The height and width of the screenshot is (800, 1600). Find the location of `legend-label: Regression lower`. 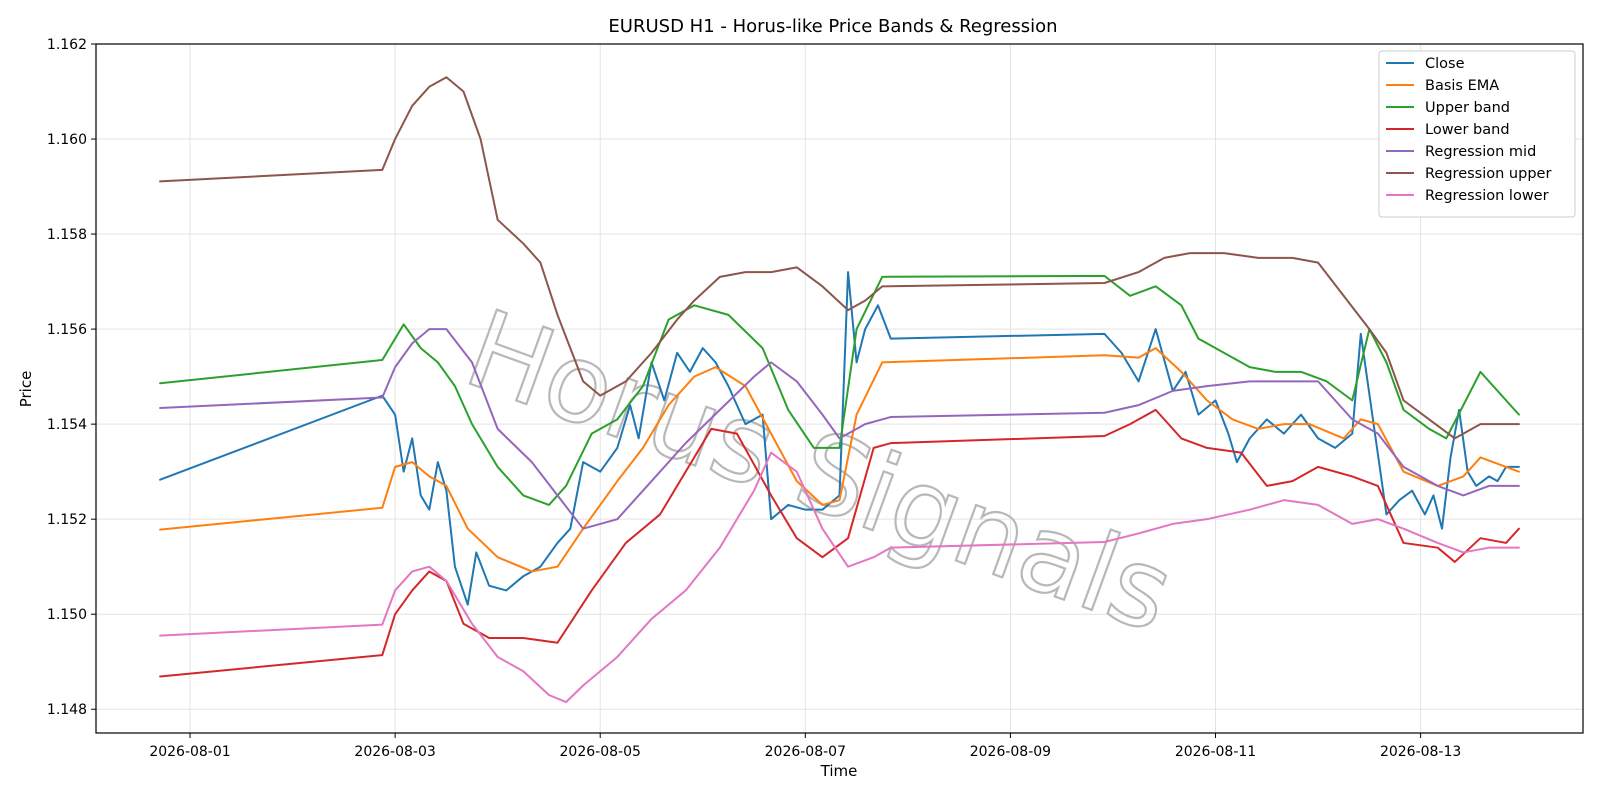

legend-label: Regression lower is located at coordinates (1487, 196).